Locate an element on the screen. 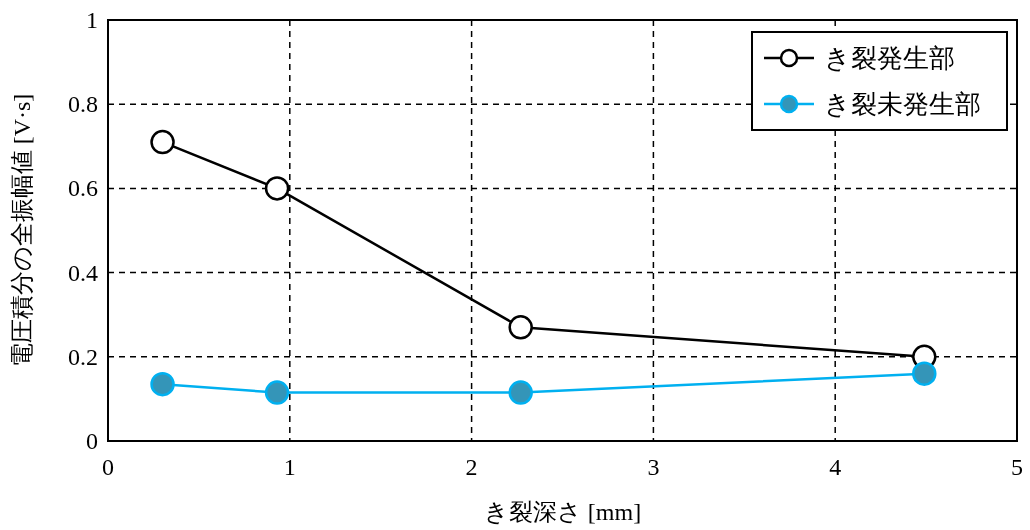 This screenshot has height=530, width=1030. x-tick-label: 4 is located at coordinates (835, 467).